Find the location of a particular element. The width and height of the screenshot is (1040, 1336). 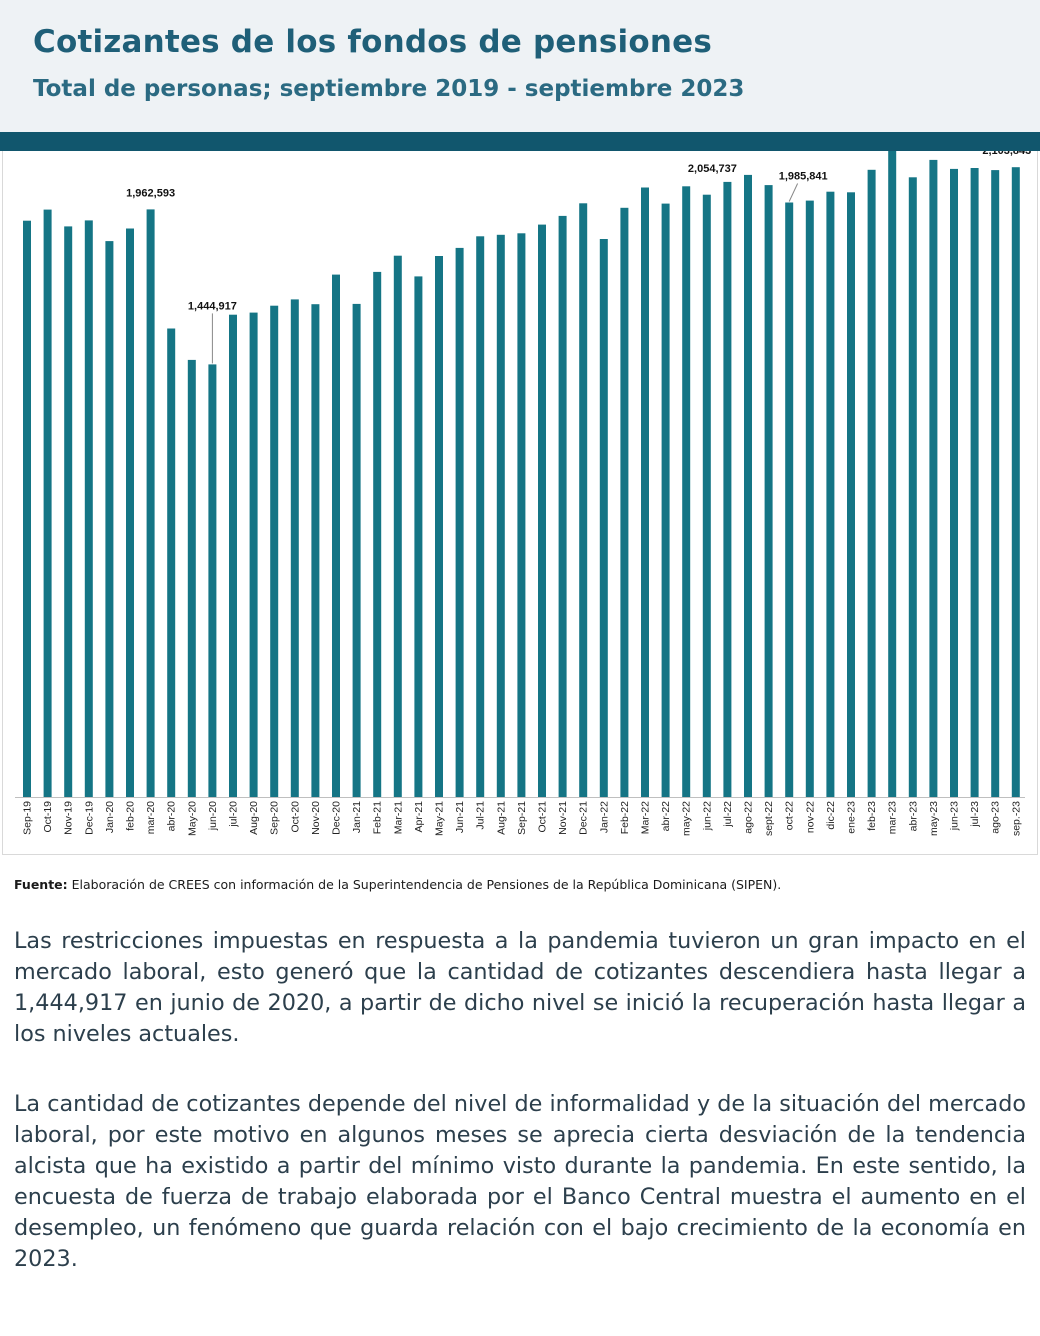

x-tick-label: Dec-19 is located at coordinates (89, 818).